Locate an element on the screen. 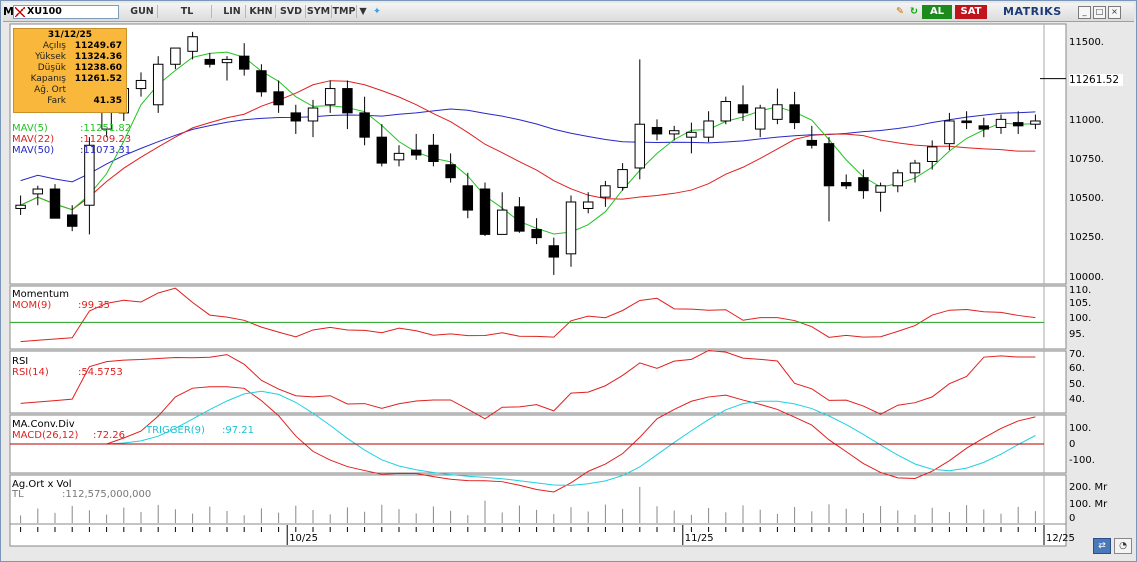 The width and height of the screenshot is (1137, 562). info-diff-value: 41.35 is located at coordinates (107, 101).